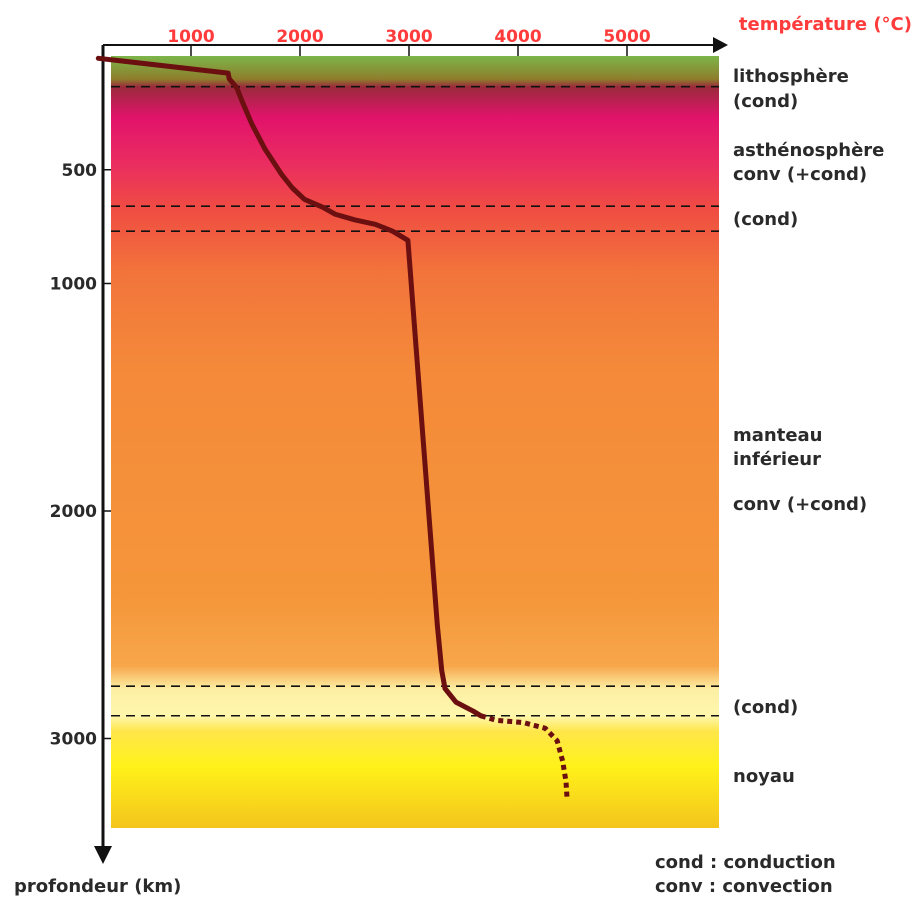 The image size is (916, 909). Describe the element at coordinates (73, 512) in the screenshot. I see `y-tick-label: 2000` at that location.